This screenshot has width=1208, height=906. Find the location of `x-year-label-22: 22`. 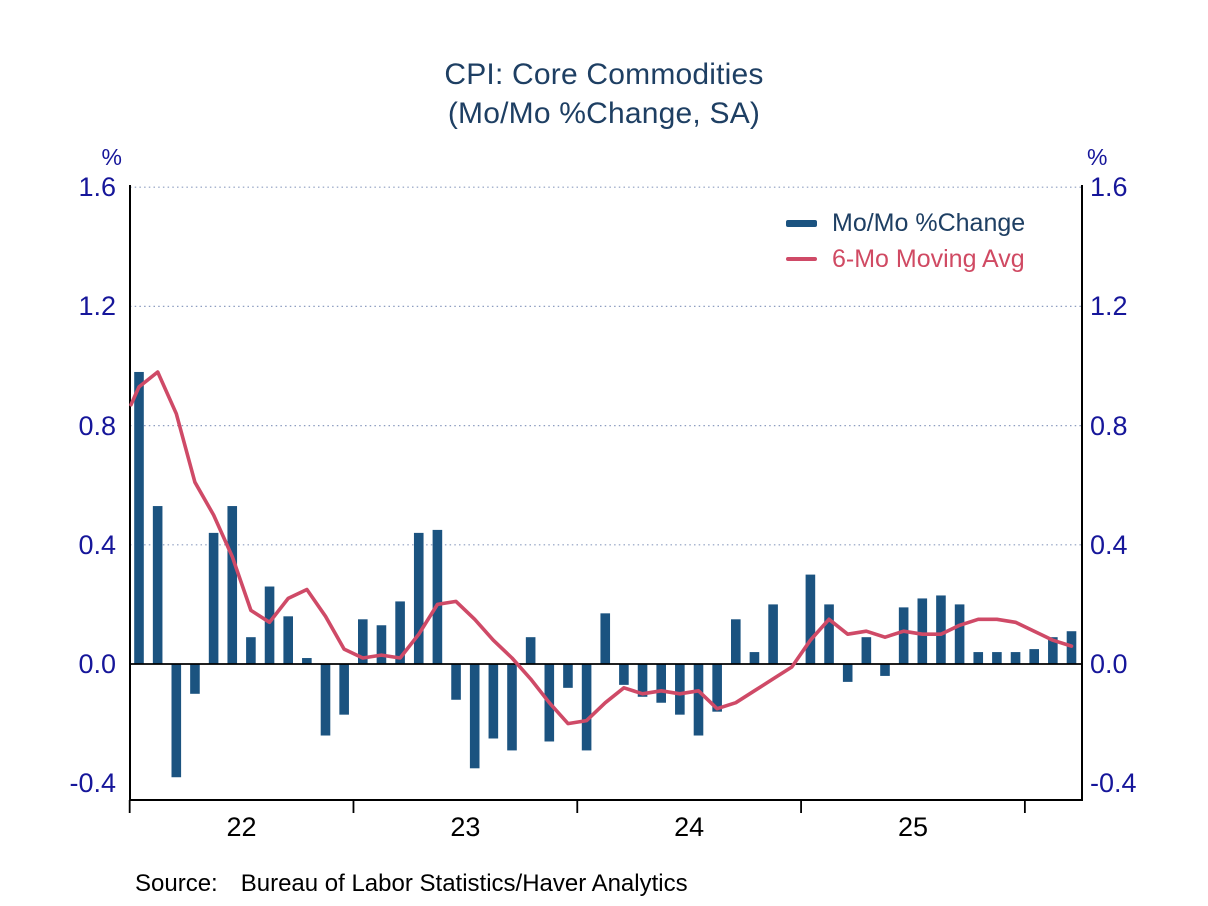

x-year-label-22: 22 is located at coordinates (241, 827).